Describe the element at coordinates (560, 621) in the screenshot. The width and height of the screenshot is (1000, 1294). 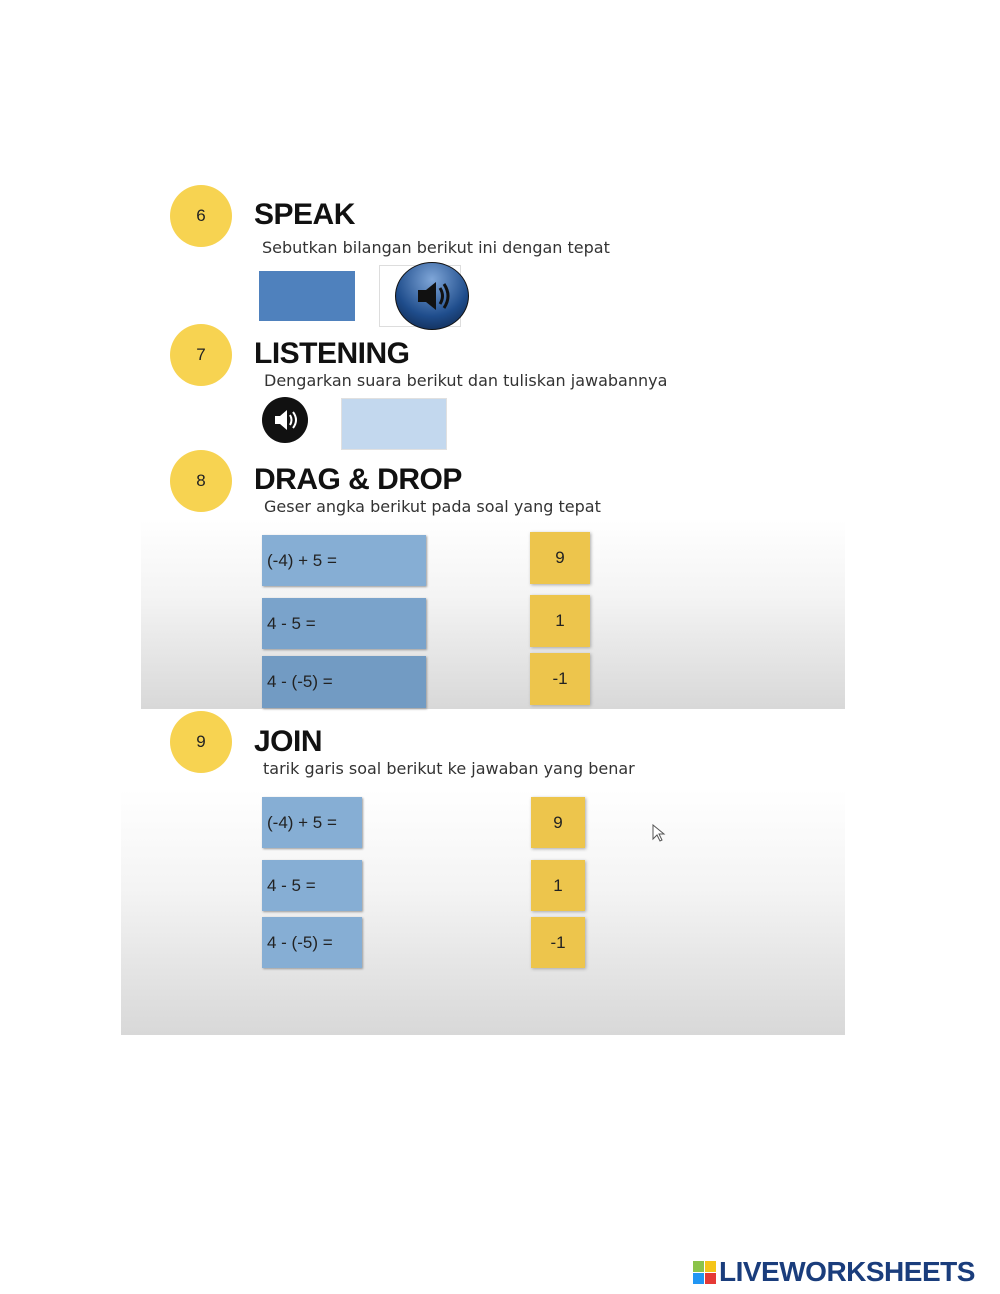
I see `drag-answer: 1` at that location.